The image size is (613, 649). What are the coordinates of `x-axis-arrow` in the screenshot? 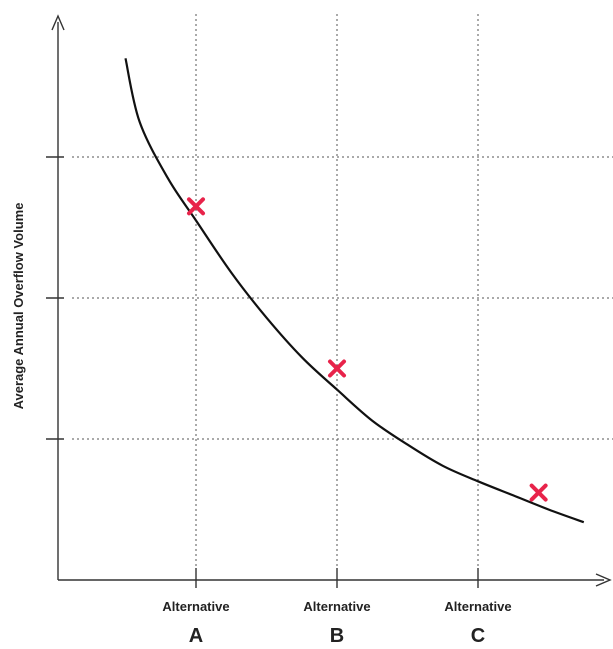 It's located at (603, 580).